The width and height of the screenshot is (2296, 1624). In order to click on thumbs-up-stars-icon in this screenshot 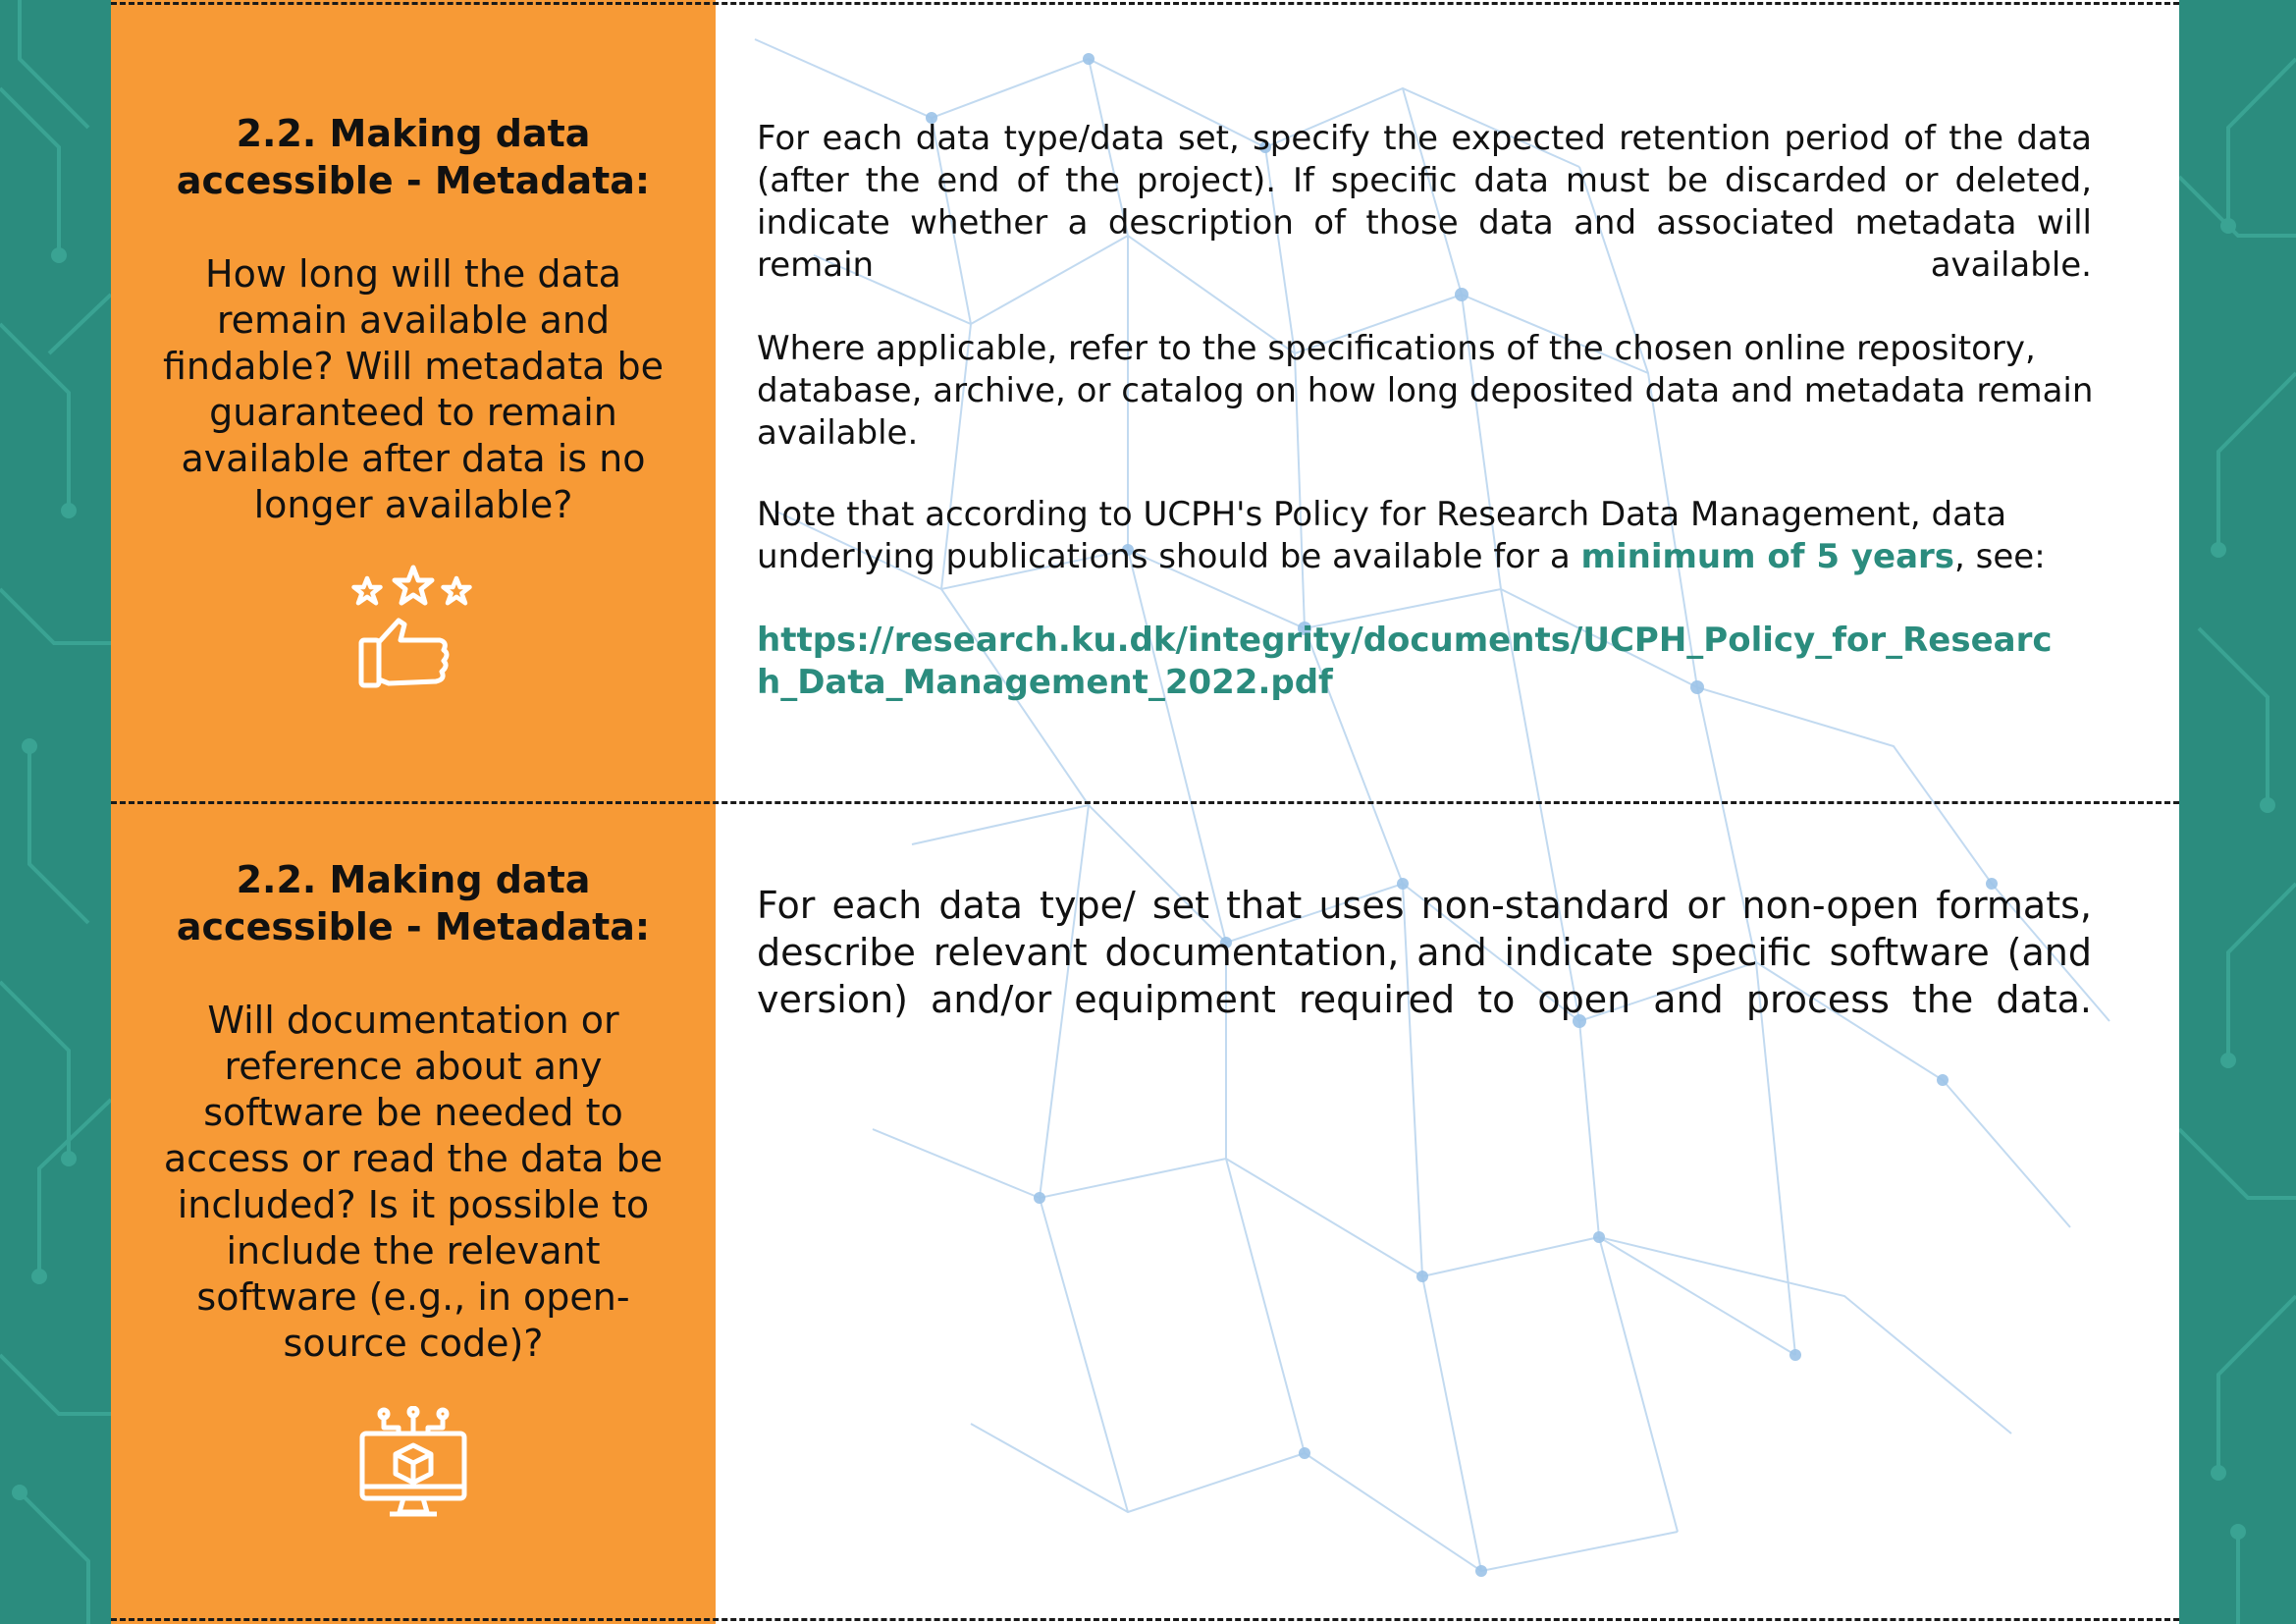, I will do `click(411, 626)`.